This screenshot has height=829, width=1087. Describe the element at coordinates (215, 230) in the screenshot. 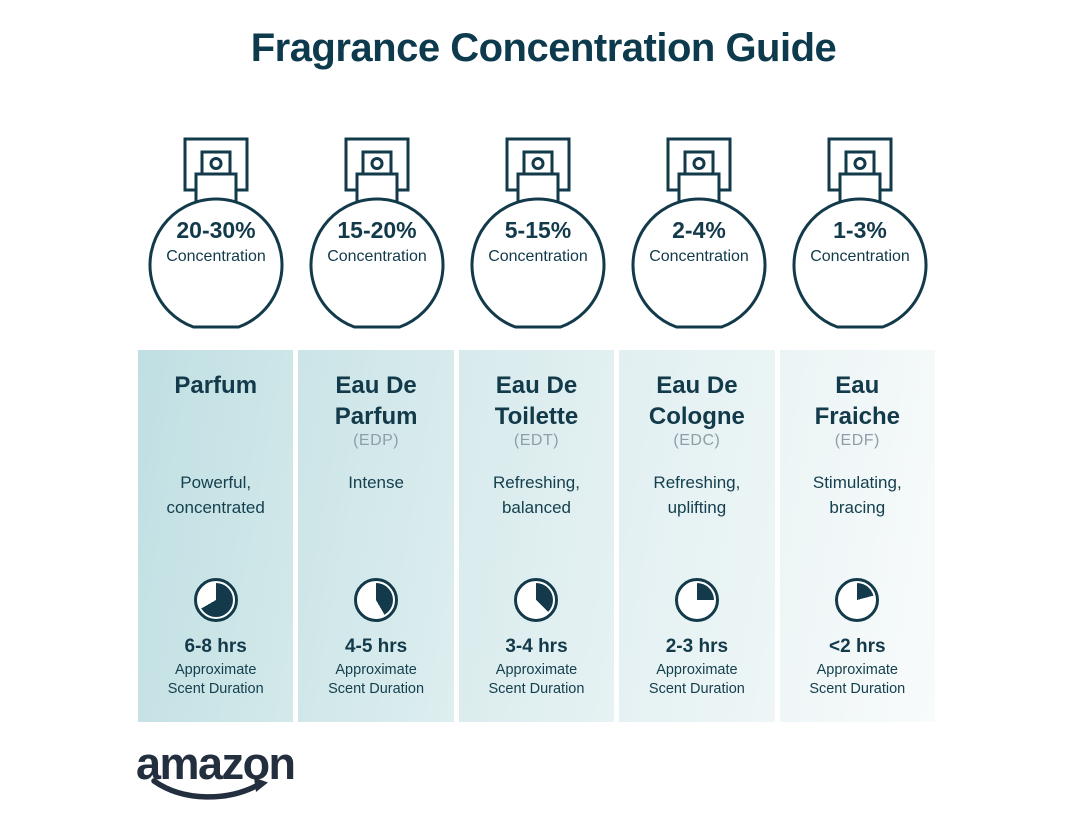

I see `bottle-percent: 20-30%` at that location.